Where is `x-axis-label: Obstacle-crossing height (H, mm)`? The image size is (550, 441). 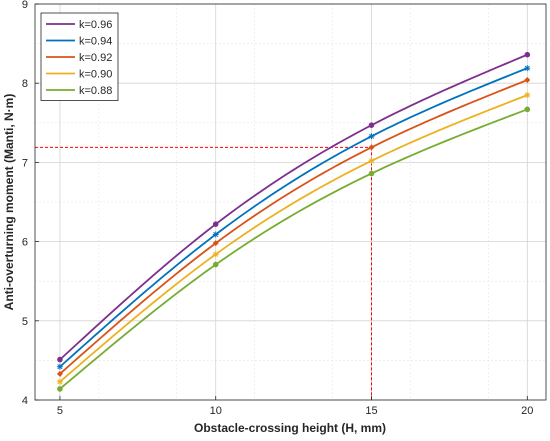 x-axis-label: Obstacle-crossing height (H, mm) is located at coordinates (290, 428).